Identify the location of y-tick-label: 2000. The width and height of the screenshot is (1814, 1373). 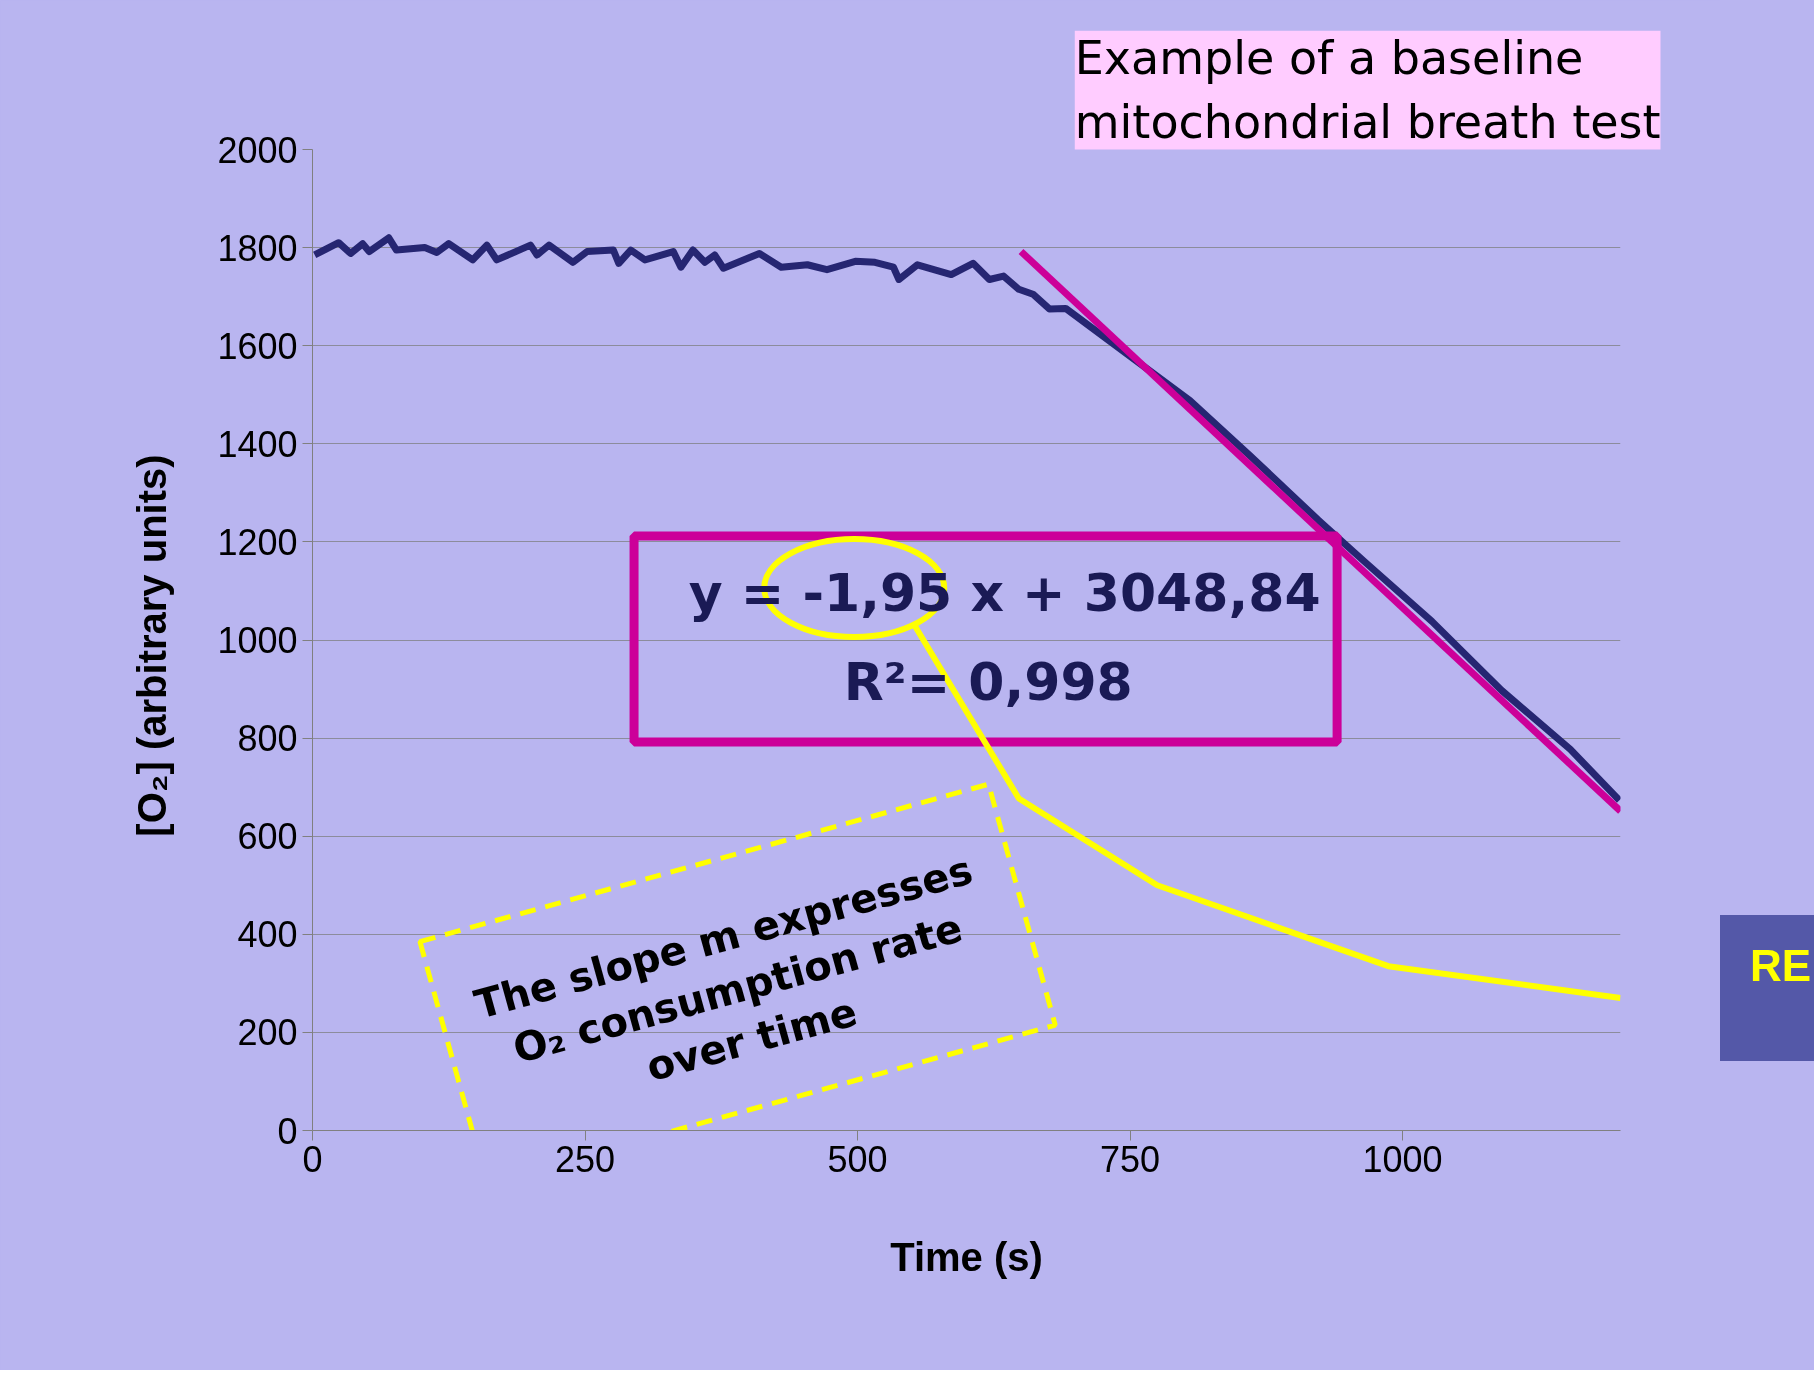
(257, 150).